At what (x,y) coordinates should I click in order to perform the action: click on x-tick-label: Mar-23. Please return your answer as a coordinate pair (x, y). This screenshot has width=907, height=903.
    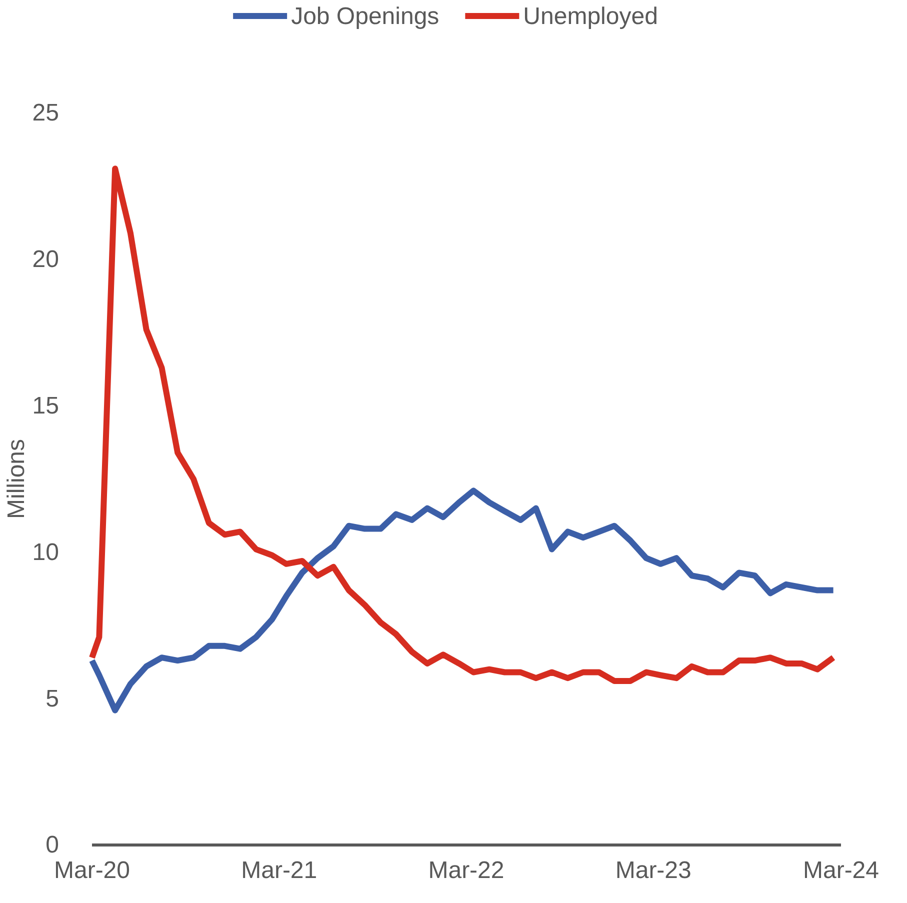
    Looking at the image, I should click on (653, 870).